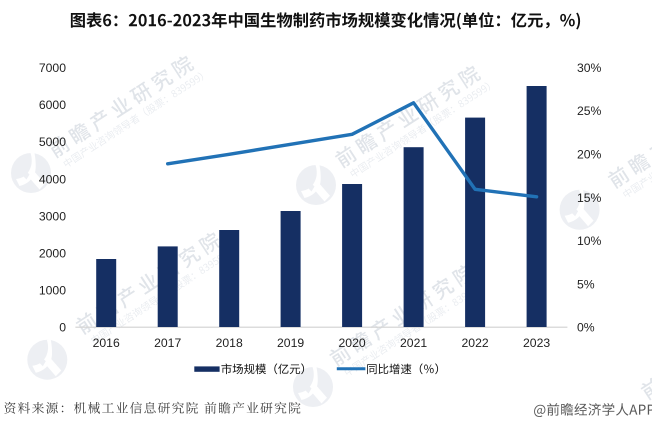  Describe the element at coordinates (589, 68) in the screenshot. I see `svg-text: 30%` at that location.